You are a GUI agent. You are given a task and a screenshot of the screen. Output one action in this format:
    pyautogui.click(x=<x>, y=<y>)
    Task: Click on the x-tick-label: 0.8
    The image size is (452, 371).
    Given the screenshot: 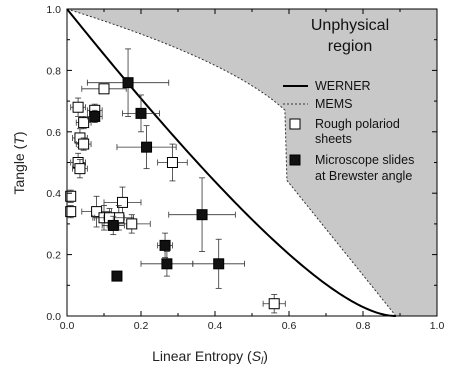 What is the action you would take?
    pyautogui.click(x=363, y=326)
    